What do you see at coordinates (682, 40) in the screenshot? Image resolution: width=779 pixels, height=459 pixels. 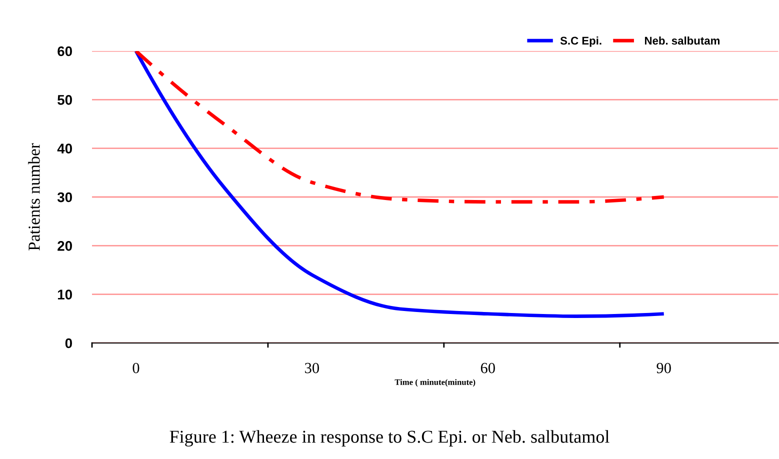 I see `legend-label: Neb. salbutam` at bounding box center [682, 40].